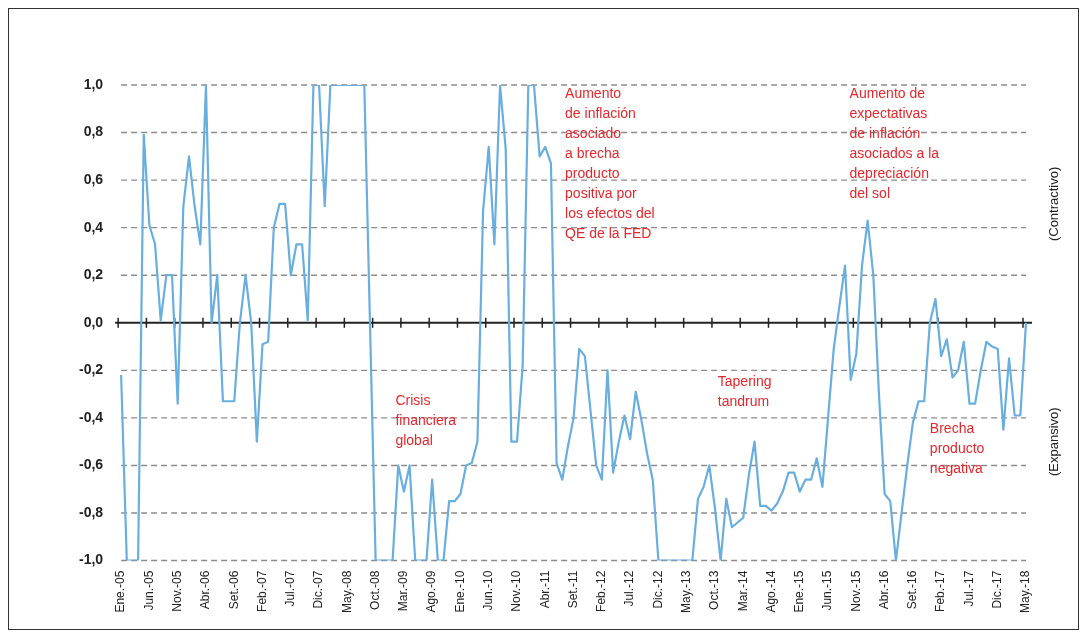  Describe the element at coordinates (770, 591) in the screenshot. I see `x-tick-label: Ago.-14` at that location.